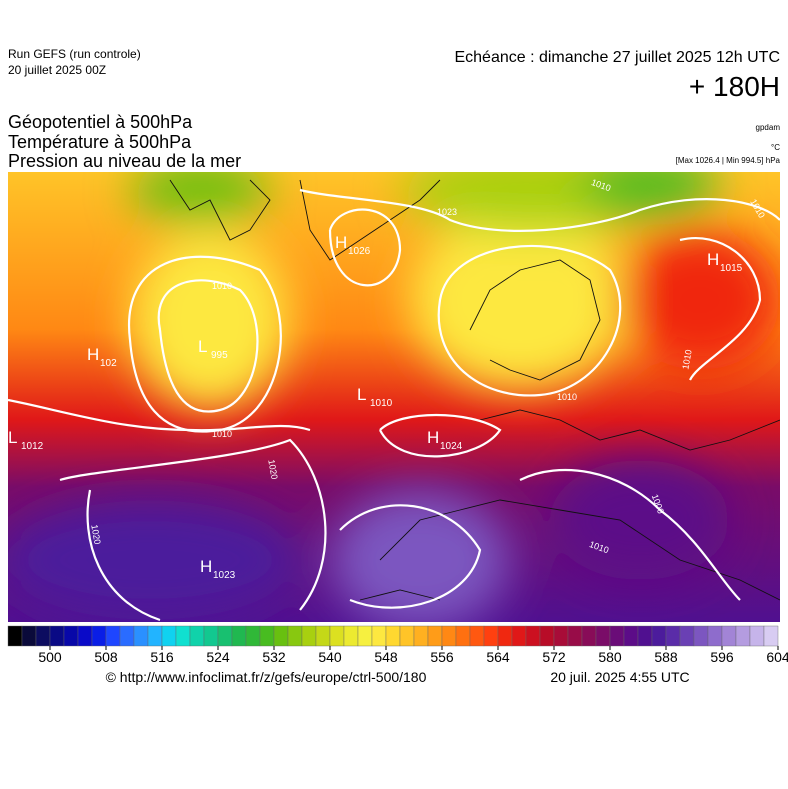 The width and height of the screenshot is (788, 789). Describe the element at coordinates (100, 142) in the screenshot. I see `title: Température à 500hPa` at that location.